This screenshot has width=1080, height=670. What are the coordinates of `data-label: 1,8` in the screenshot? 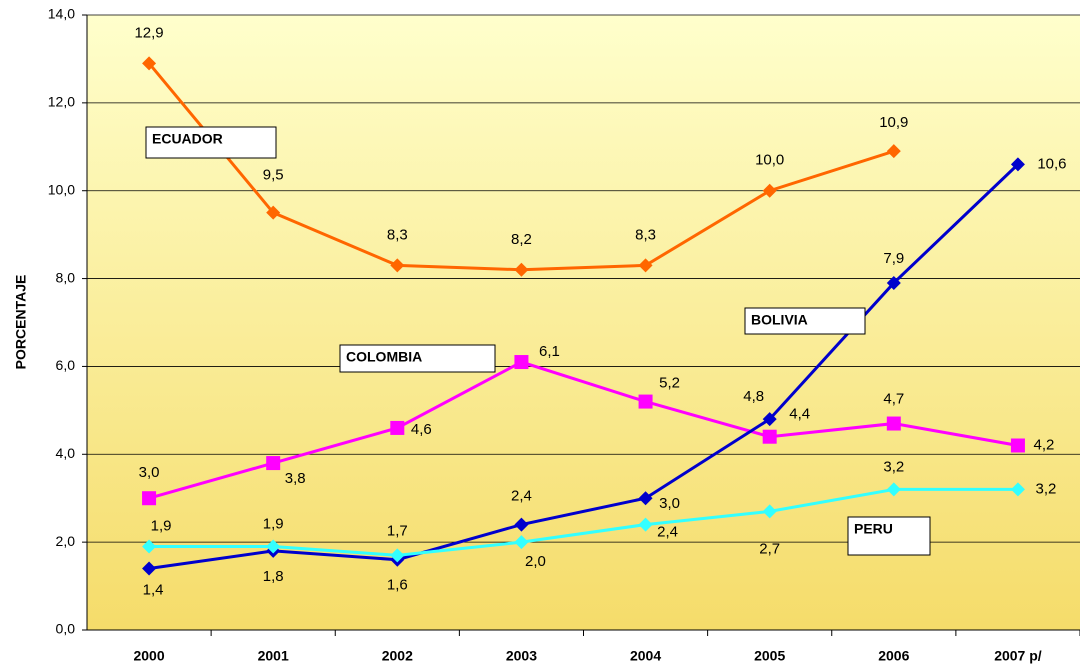 It's located at (273, 576).